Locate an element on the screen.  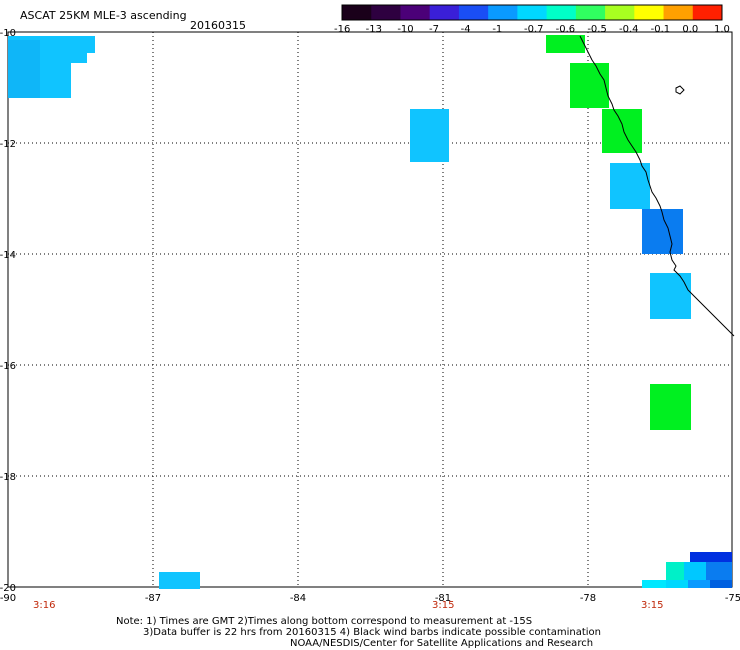
colorbar-tick-label: -0.1 is located at coordinates (660, 29).